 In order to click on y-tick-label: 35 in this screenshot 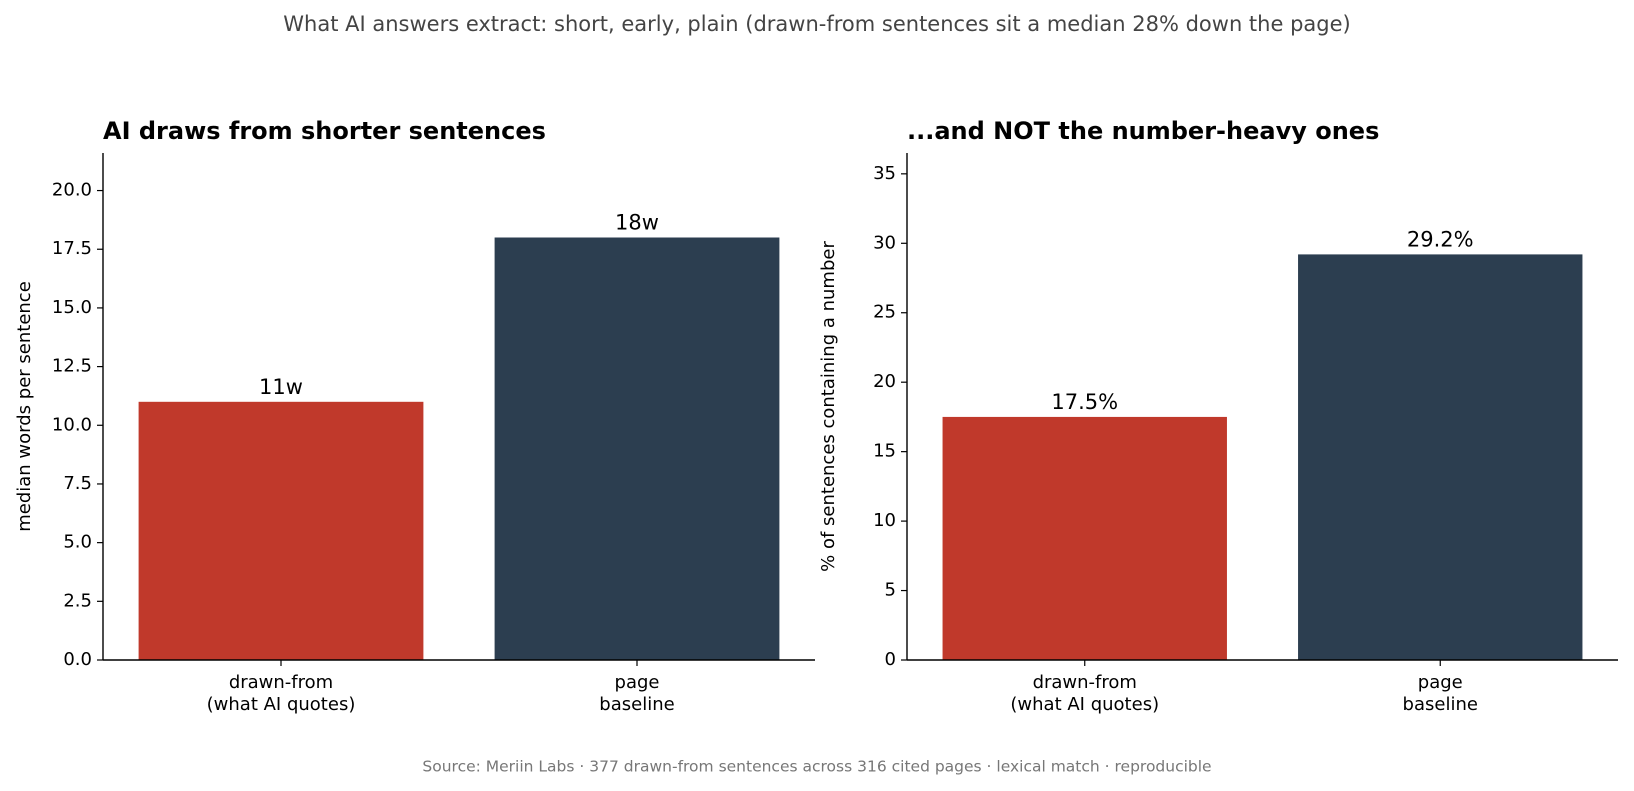, I will do `click(884, 173)`.